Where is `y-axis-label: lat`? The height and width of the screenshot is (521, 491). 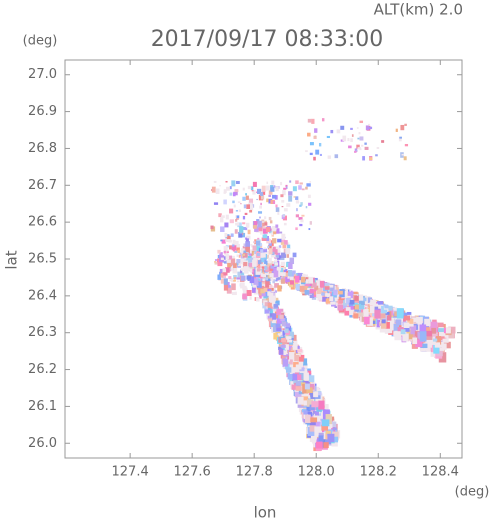
y-axis-label: lat is located at coordinates (12, 259).